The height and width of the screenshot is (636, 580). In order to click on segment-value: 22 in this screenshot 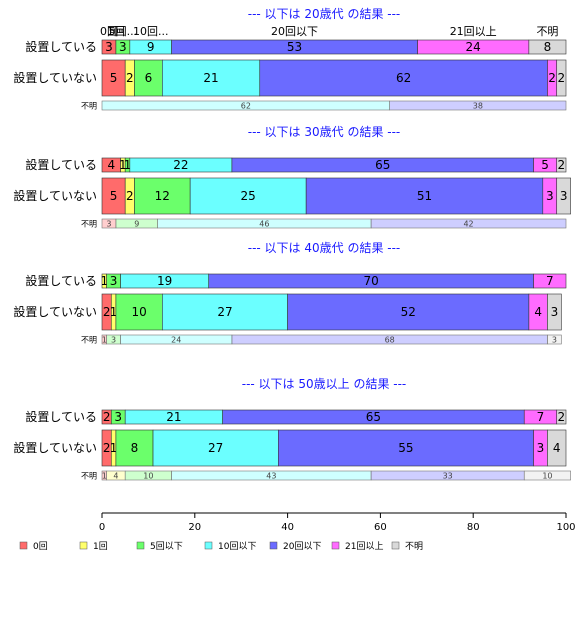, I will do `click(180, 165)`.